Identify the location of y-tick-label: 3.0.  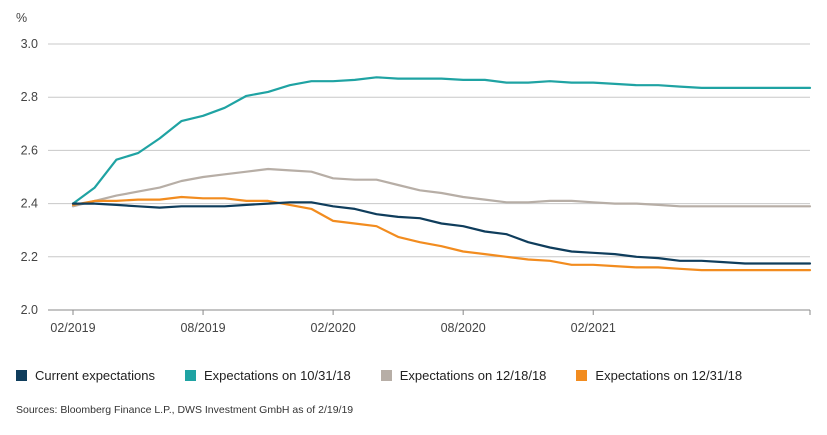
(29, 44).